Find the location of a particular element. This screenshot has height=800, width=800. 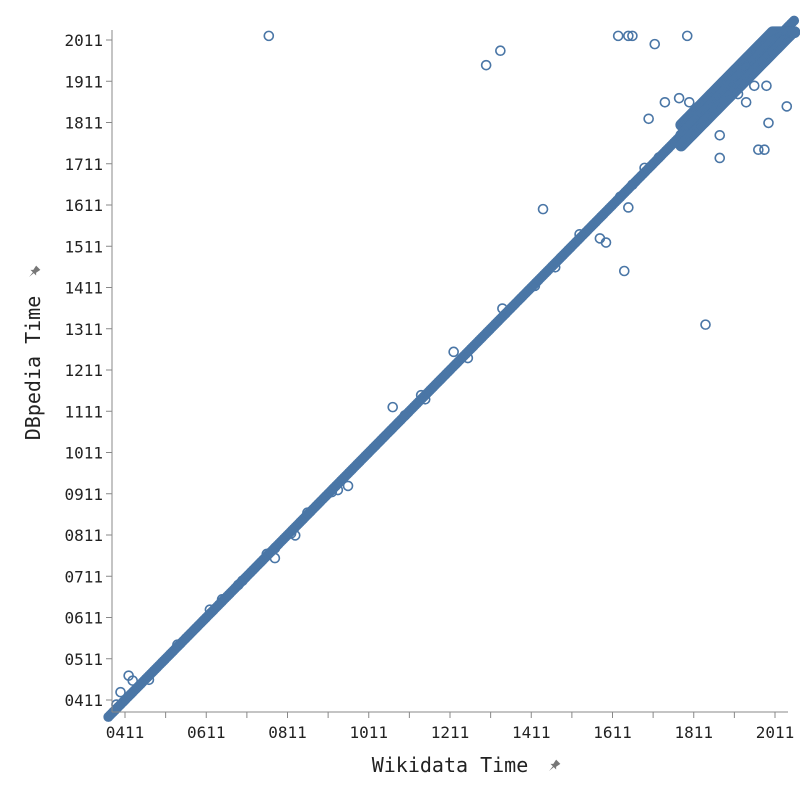

x-tick-label: 1211 is located at coordinates (450, 732).